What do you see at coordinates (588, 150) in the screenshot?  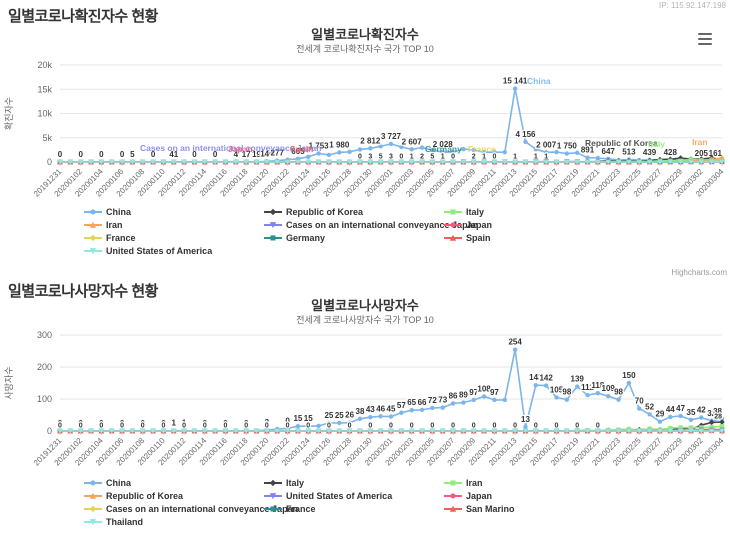 I see `svg-text: 891` at bounding box center [588, 150].